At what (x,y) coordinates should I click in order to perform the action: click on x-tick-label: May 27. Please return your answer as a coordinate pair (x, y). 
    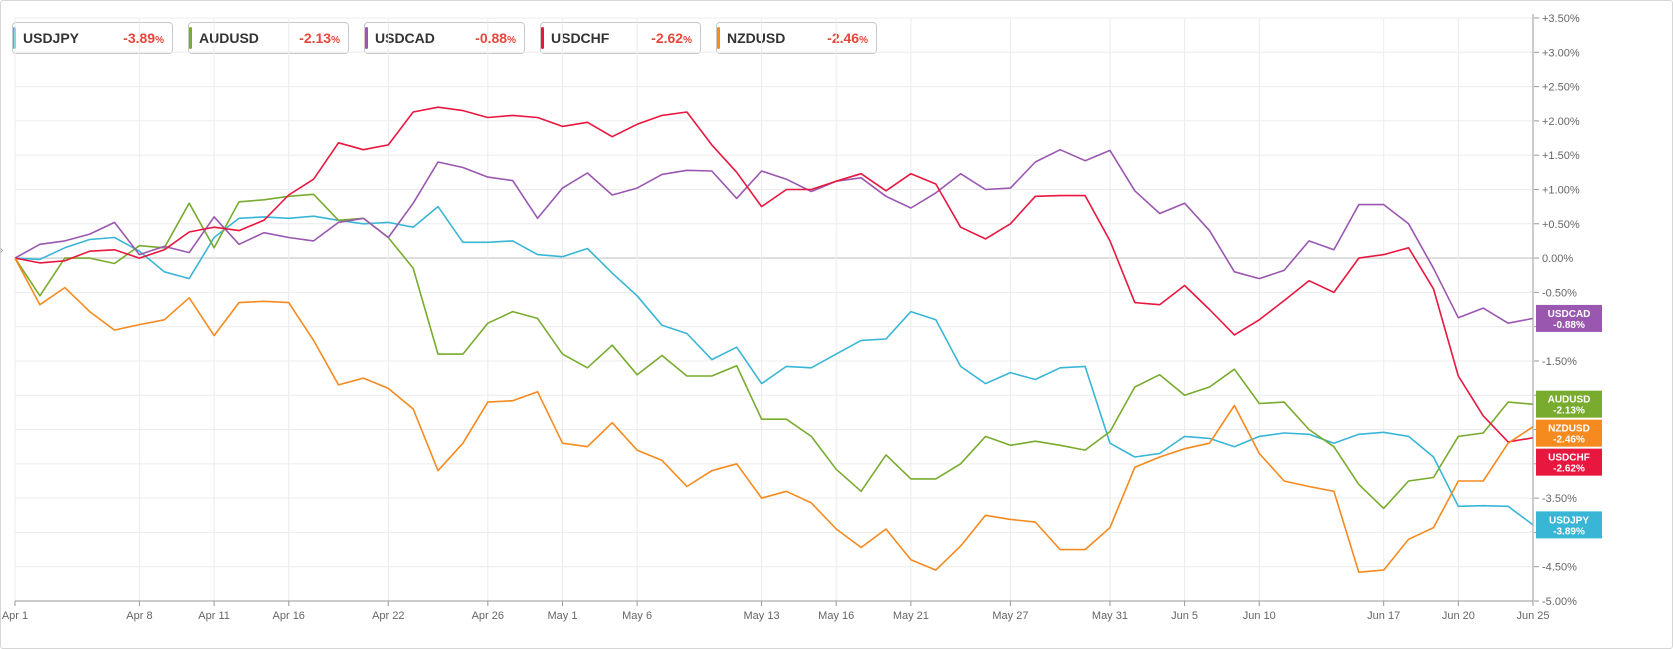
    Looking at the image, I should click on (1010, 616).